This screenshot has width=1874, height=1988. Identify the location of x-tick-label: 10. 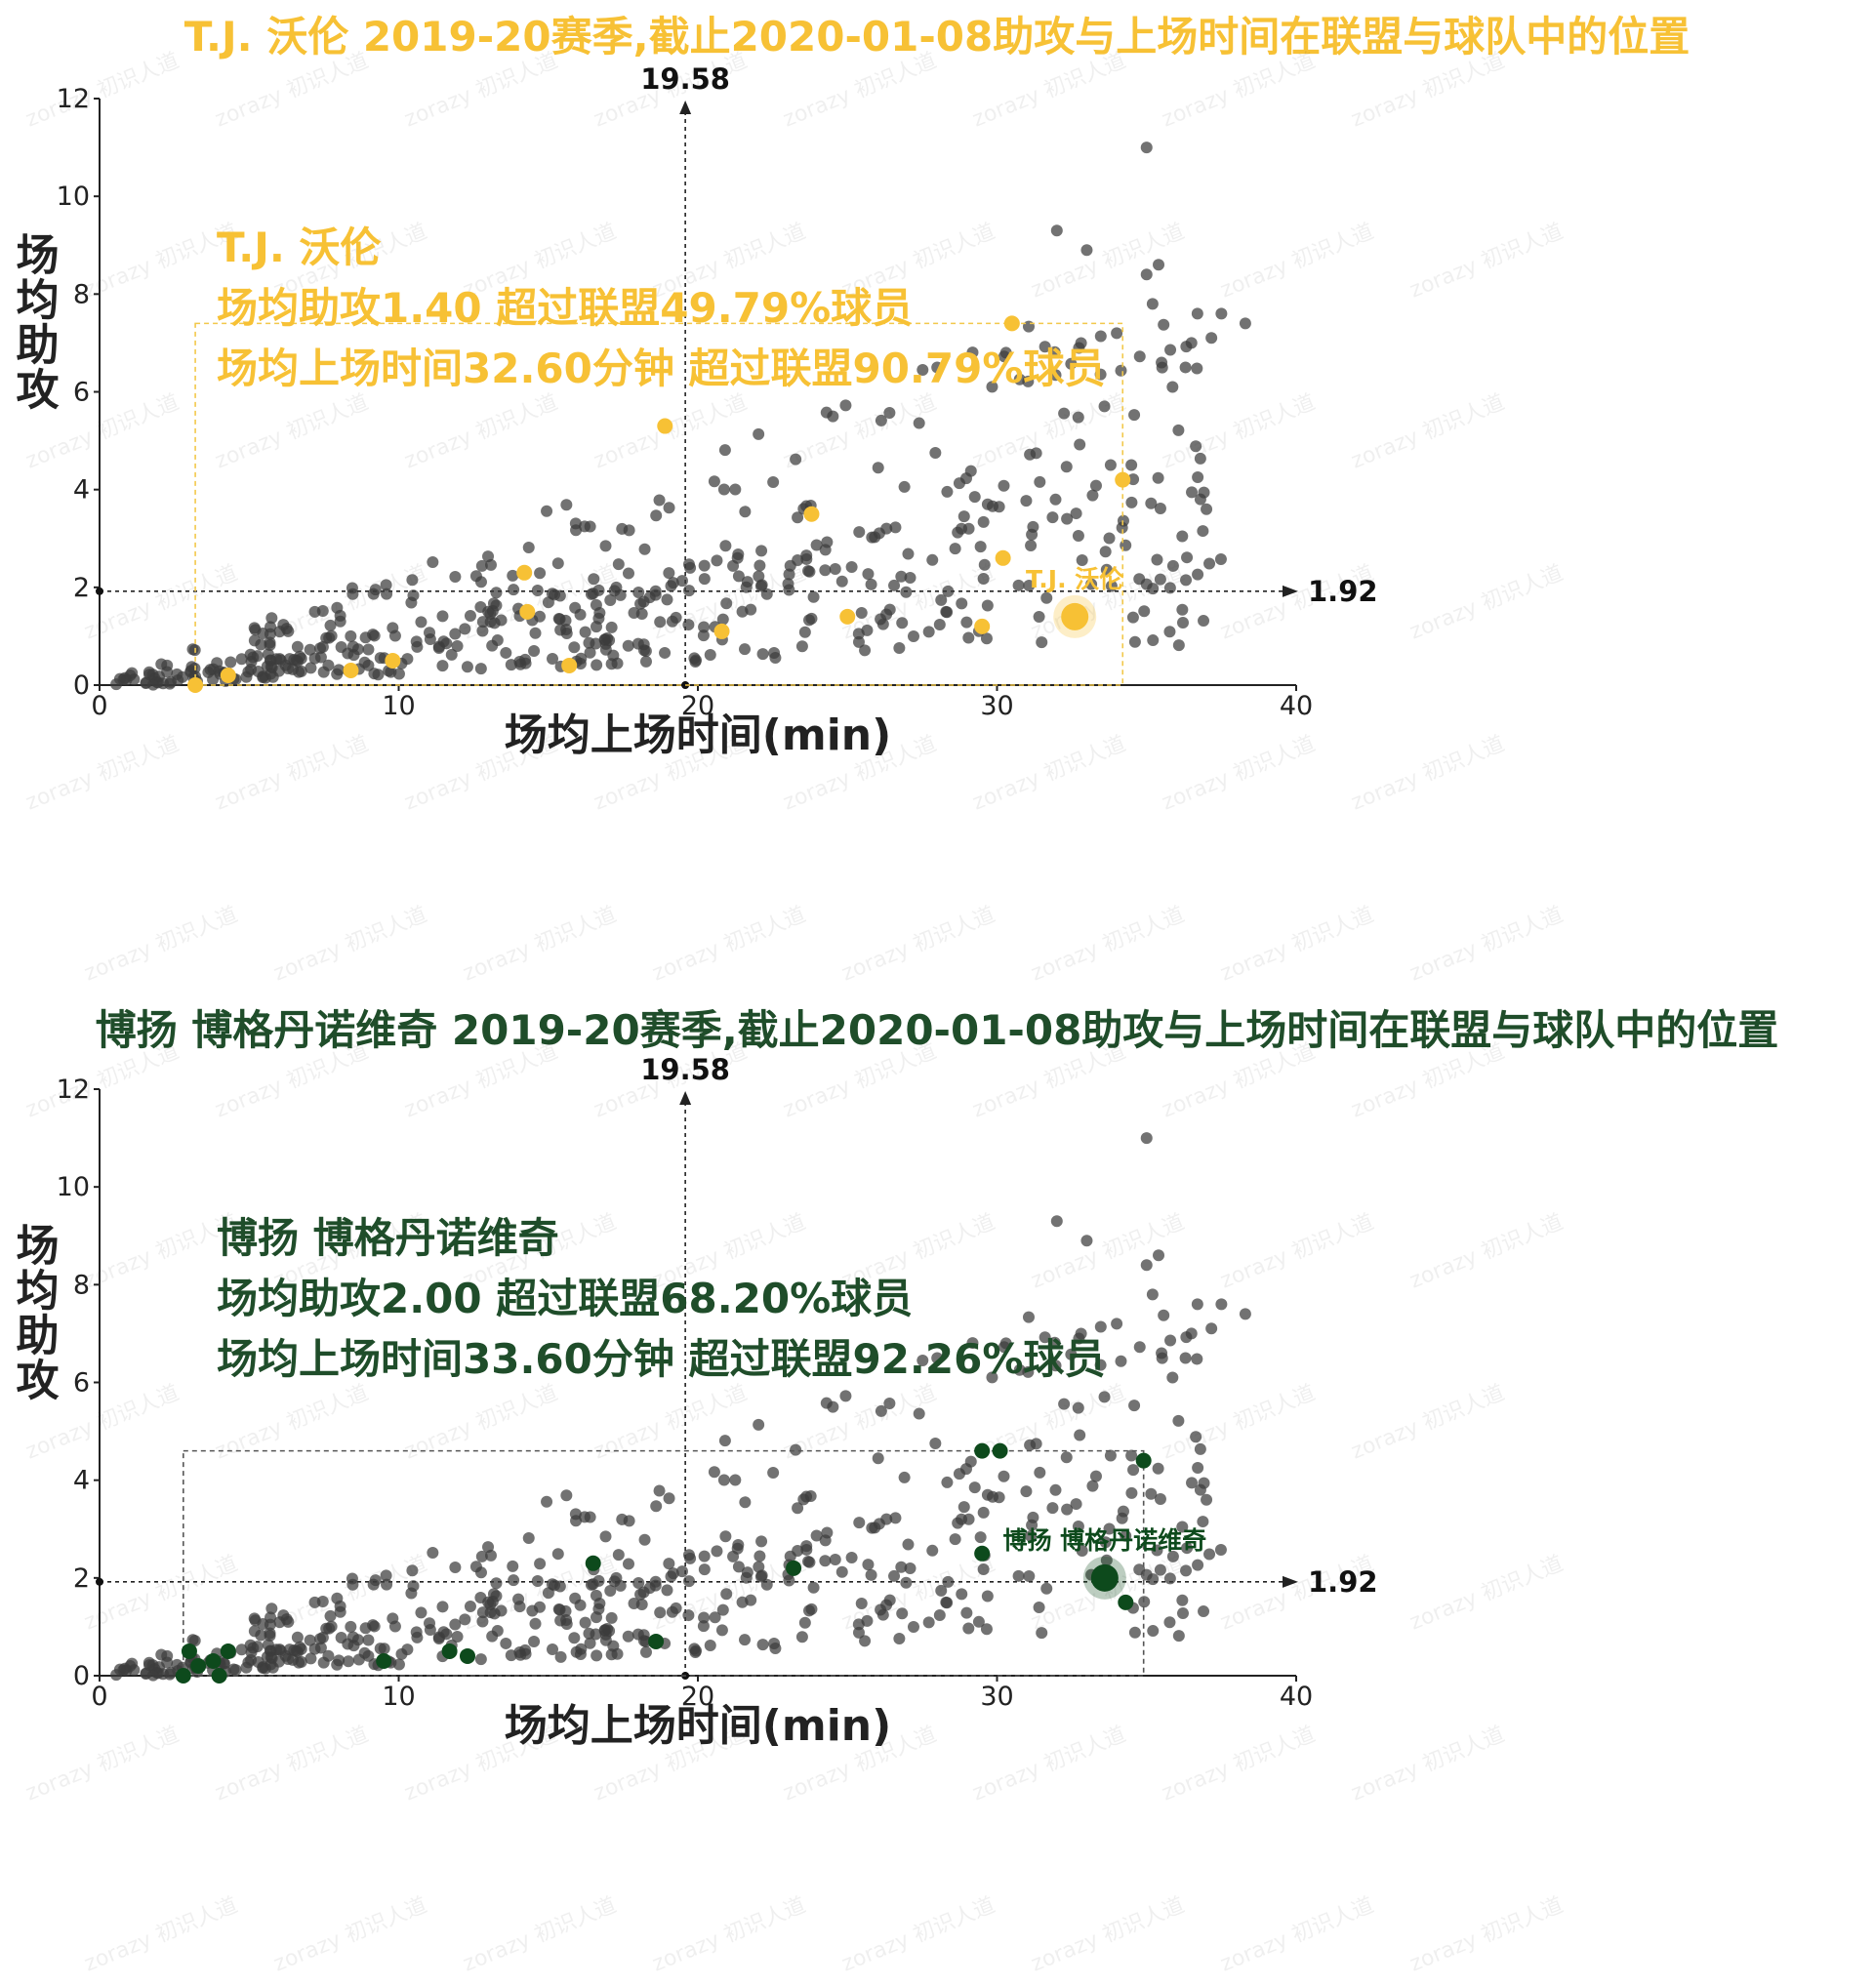
(398, 706).